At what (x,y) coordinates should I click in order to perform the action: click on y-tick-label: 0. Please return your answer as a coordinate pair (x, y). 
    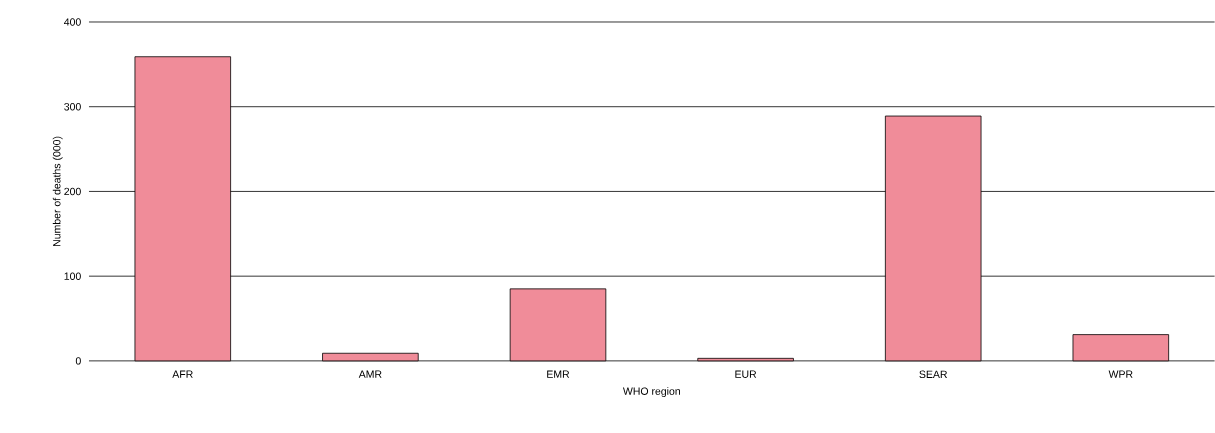
    Looking at the image, I should click on (78, 361).